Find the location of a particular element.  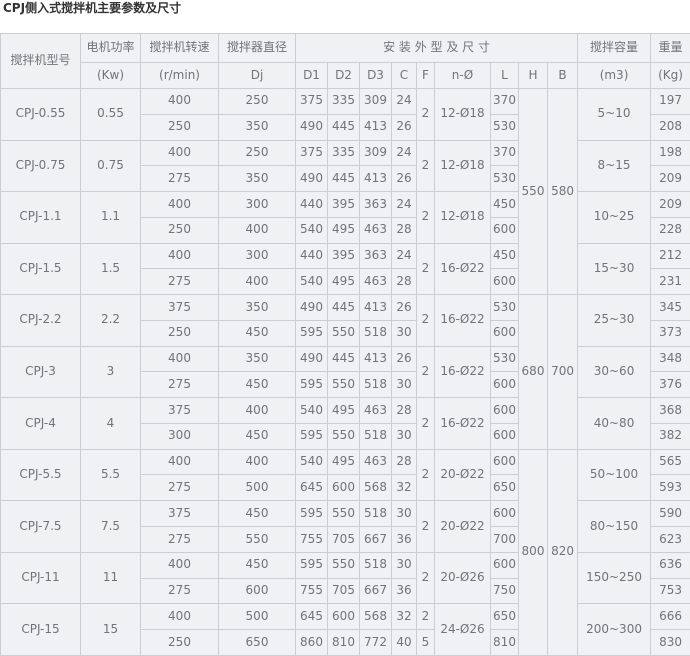

table-row: 275 600 755 705 667 36 750 753 is located at coordinates (345, 591).